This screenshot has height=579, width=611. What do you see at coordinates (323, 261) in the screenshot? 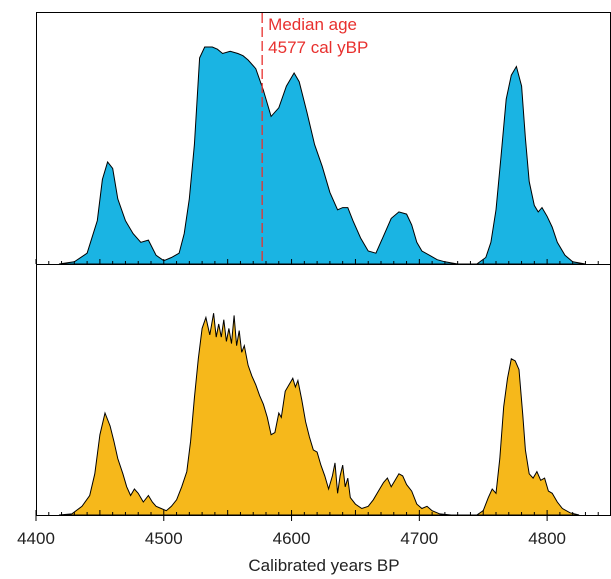
I see `top-panel-ticks` at bounding box center [323, 261].